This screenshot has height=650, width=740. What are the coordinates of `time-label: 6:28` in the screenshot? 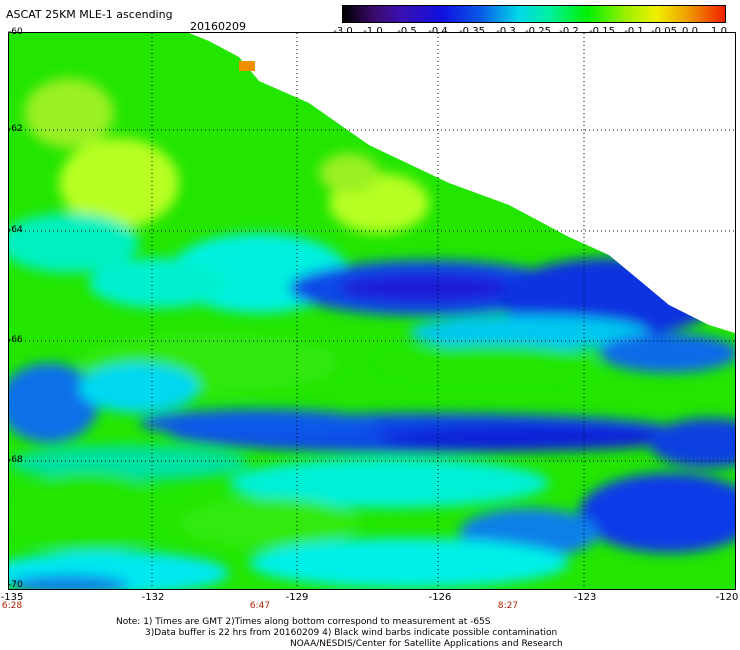 It's located at (12, 606).